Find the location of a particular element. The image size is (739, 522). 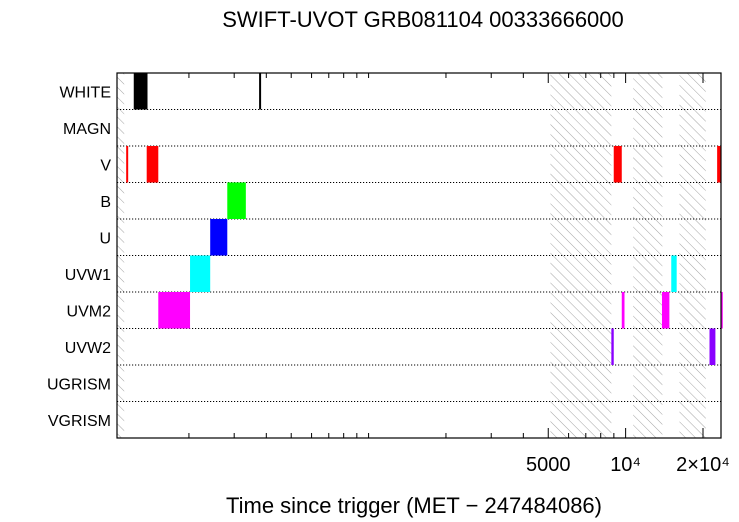

filter-label-magn: MAGN is located at coordinates (87, 129).